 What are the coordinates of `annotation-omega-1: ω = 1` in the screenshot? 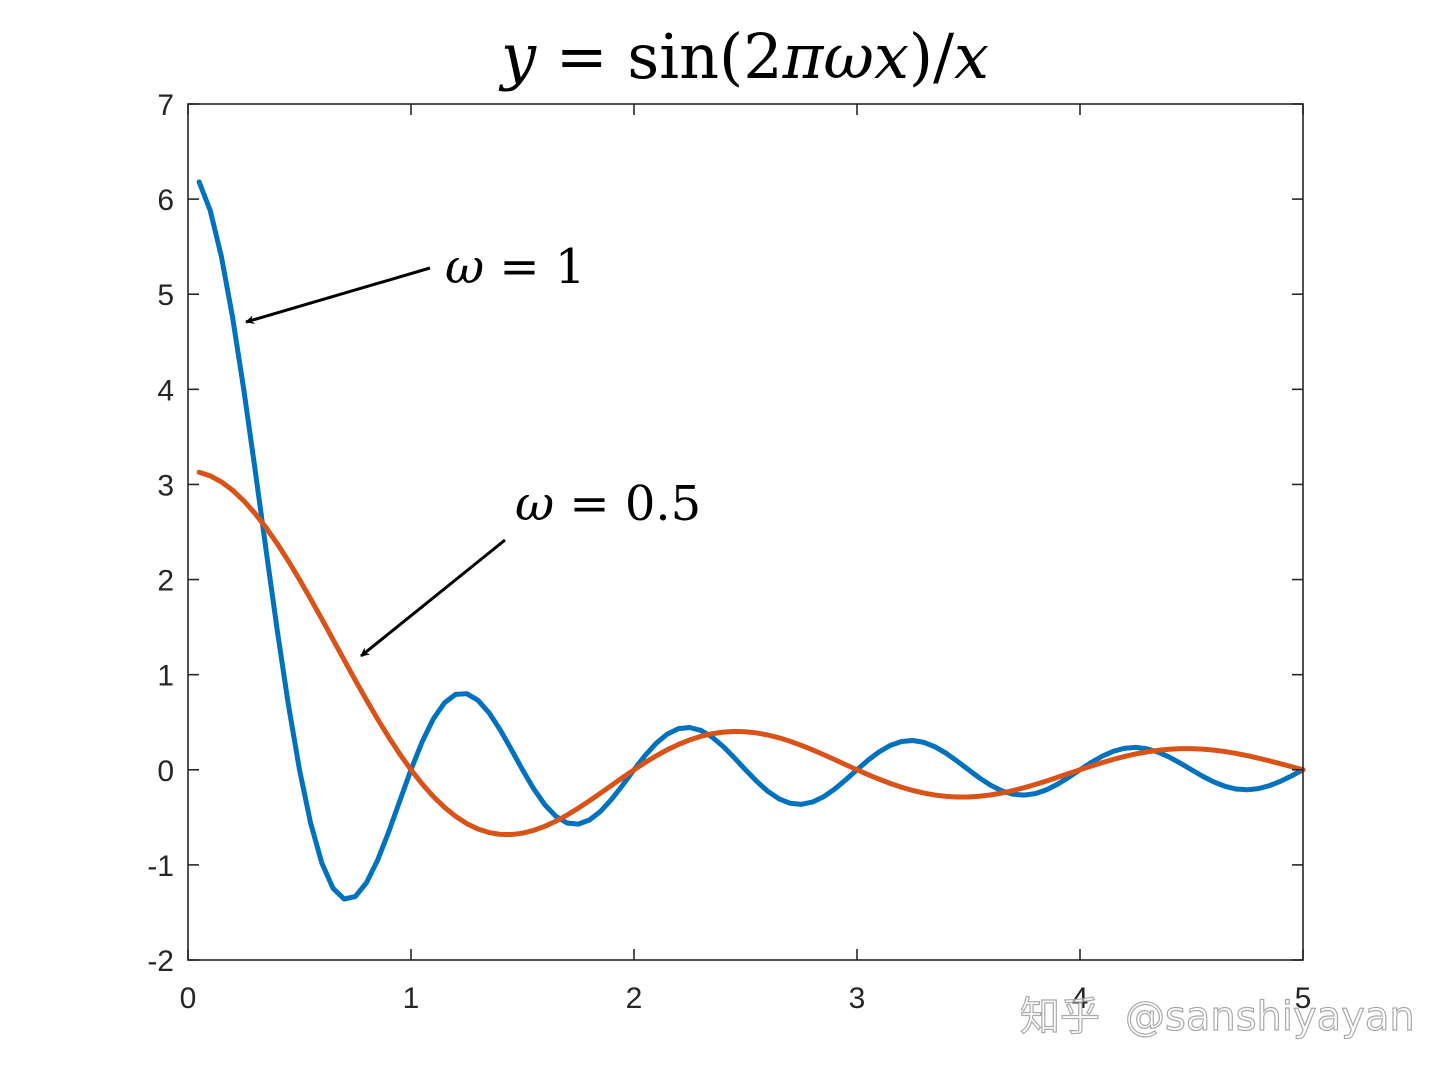 It's located at (415, 282).